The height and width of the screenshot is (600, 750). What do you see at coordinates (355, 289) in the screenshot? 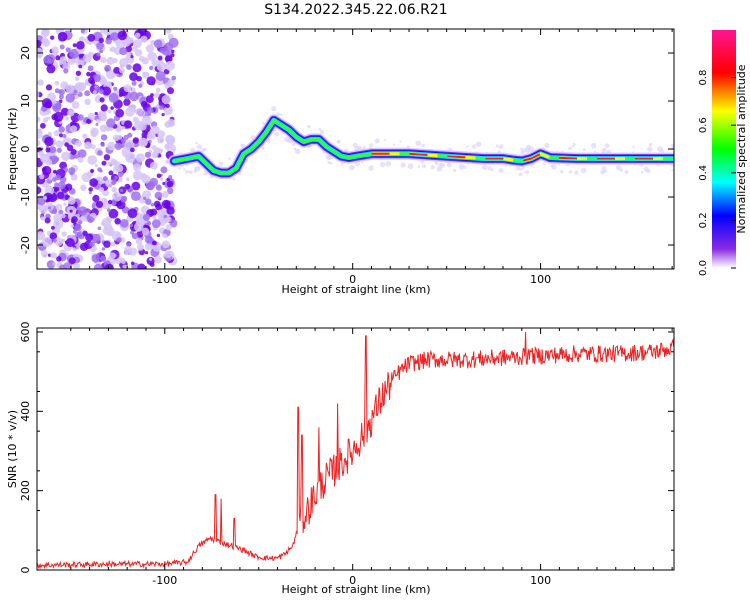
I see `spectrogram-xlabel: Height of straight line (km)` at bounding box center [355, 289].